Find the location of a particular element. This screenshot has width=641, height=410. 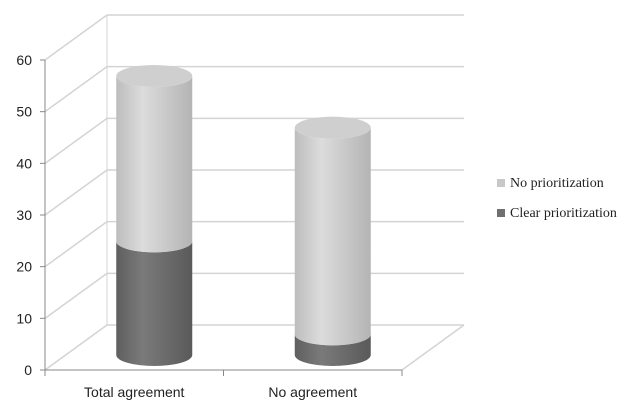

bar-0-clear-prioritization is located at coordinates (154, 303).